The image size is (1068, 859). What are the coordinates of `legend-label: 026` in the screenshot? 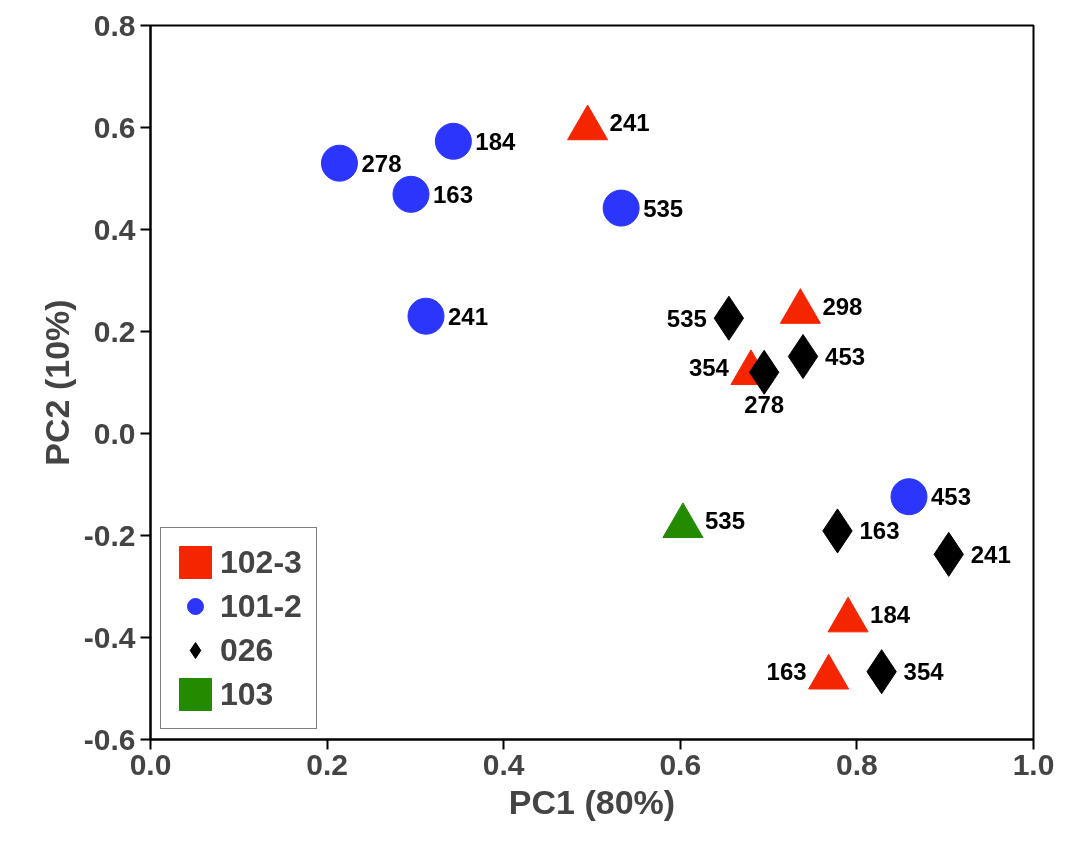 It's located at (247, 650).